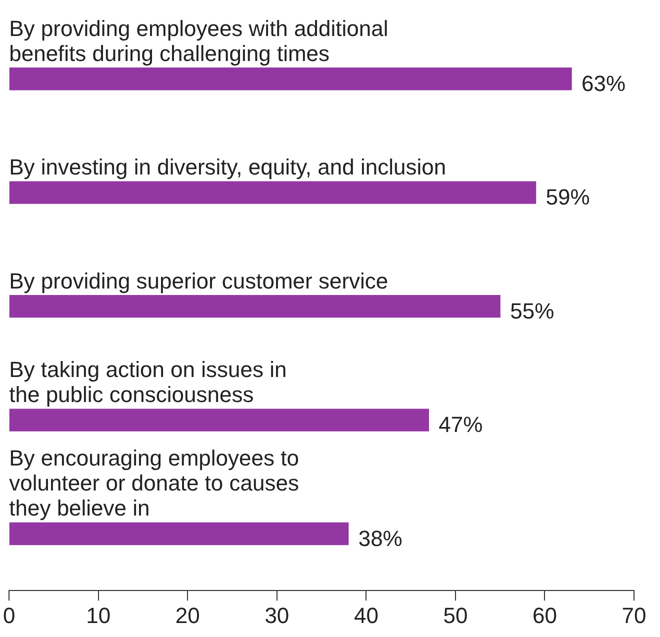 The height and width of the screenshot is (637, 660). I want to click on y-tick-label: By investing in diversity, equity, and inclusion, so click(227, 167).